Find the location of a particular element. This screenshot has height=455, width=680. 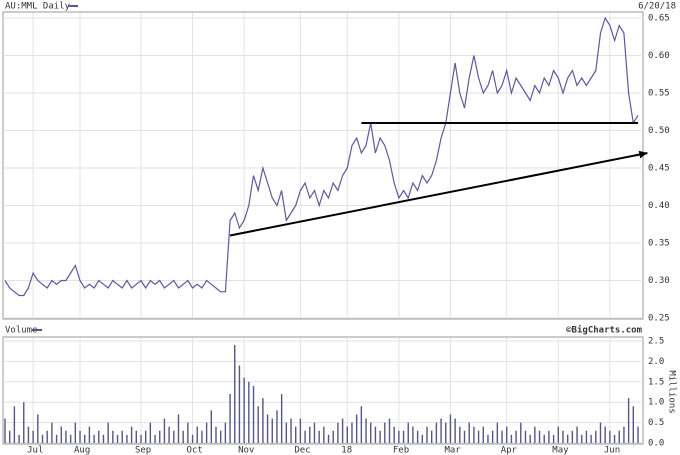

chart-date: 6/20/18 is located at coordinates (657, 7).